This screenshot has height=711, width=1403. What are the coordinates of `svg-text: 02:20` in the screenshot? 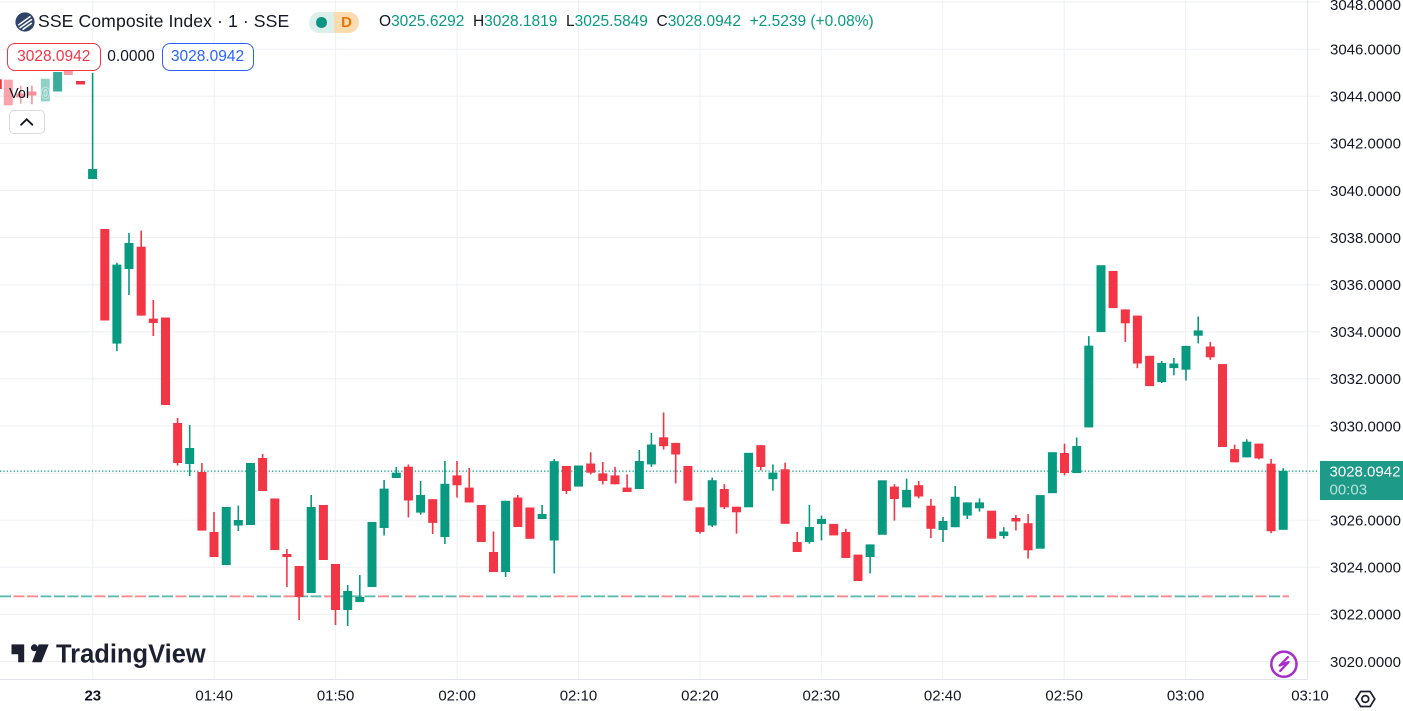 It's located at (700, 696).